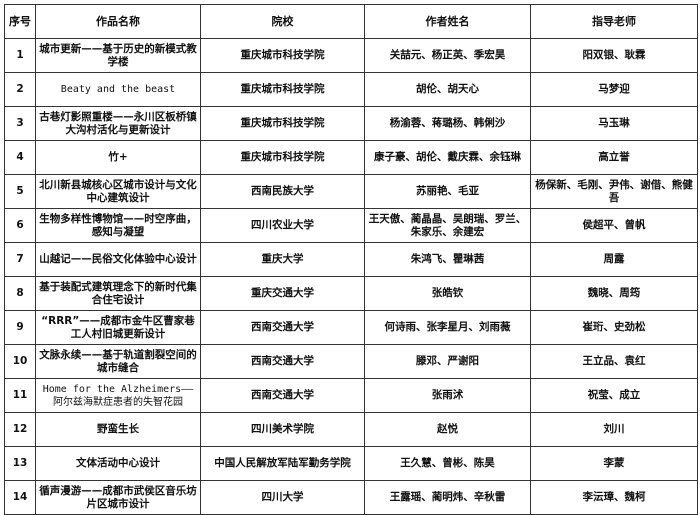 Image resolution: width=700 pixels, height=515 pixels. What do you see at coordinates (118, 429) in the screenshot?
I see `work-title: 野蛮生长` at bounding box center [118, 429].